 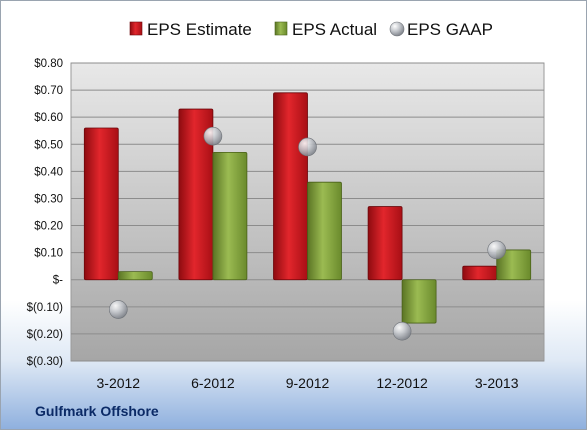 What do you see at coordinates (48, 118) in the screenshot?
I see `y-tick-label: $0.60` at bounding box center [48, 118].